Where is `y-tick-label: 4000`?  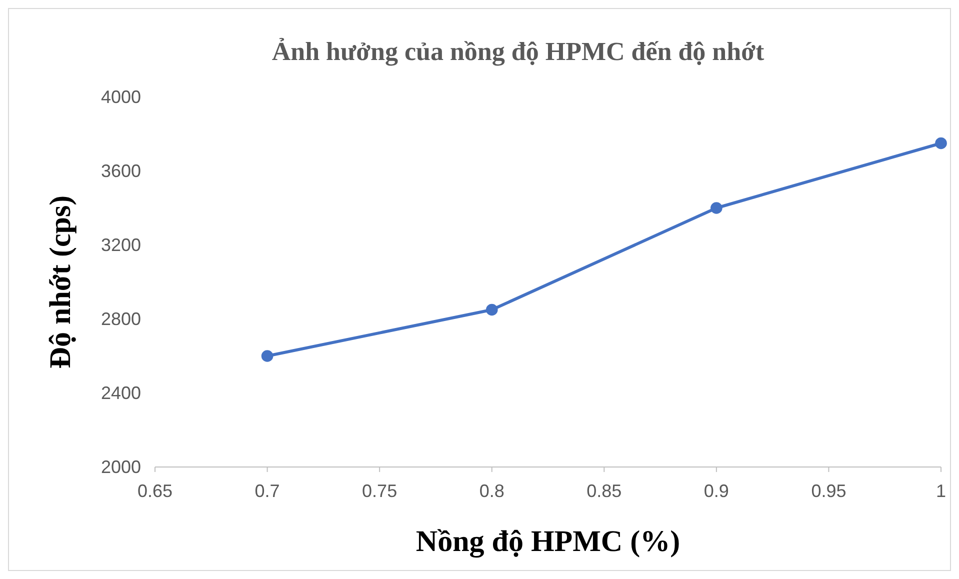 y-tick-label: 4000 is located at coordinates (120, 97).